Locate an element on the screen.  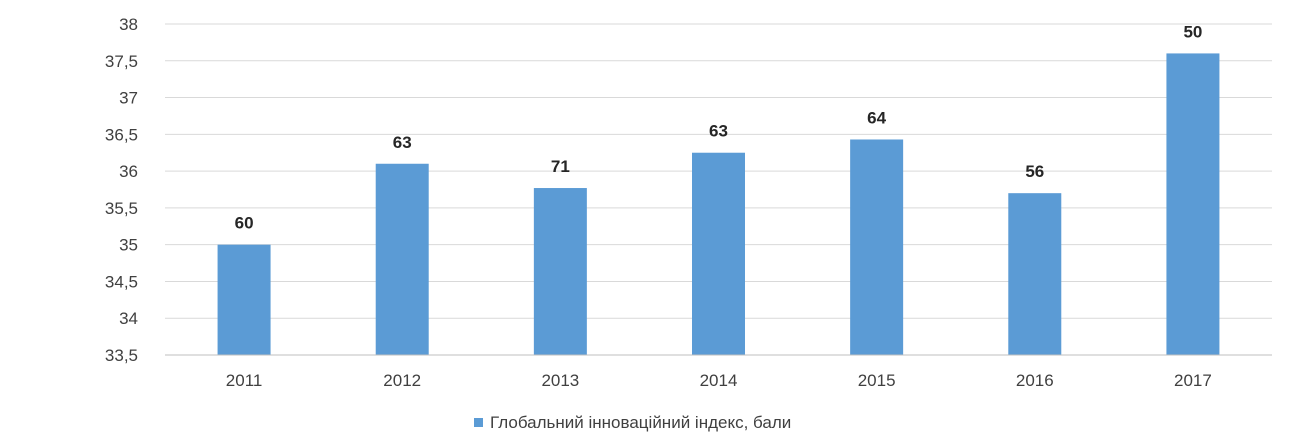
y-tick-label: 38 is located at coordinates (128, 24).